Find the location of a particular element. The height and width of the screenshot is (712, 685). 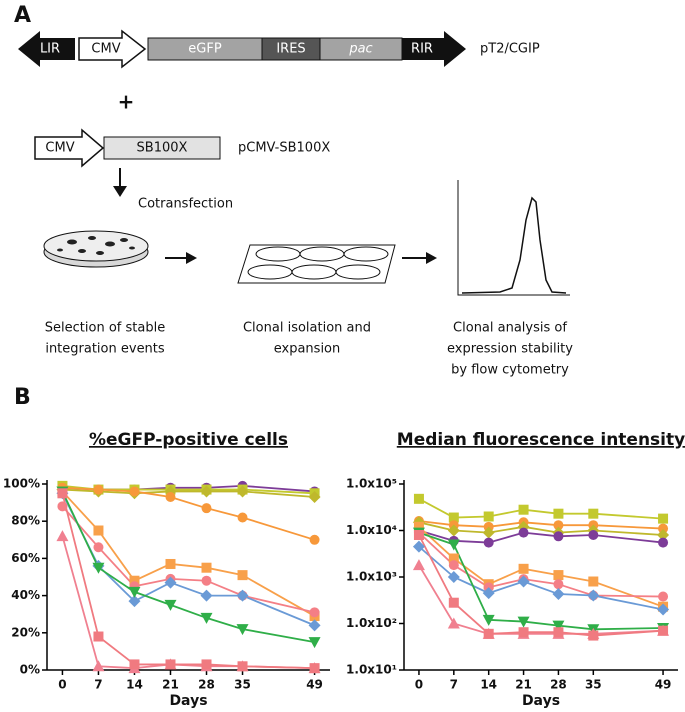

y-tick-label: 0% is located at coordinates (30, 670).